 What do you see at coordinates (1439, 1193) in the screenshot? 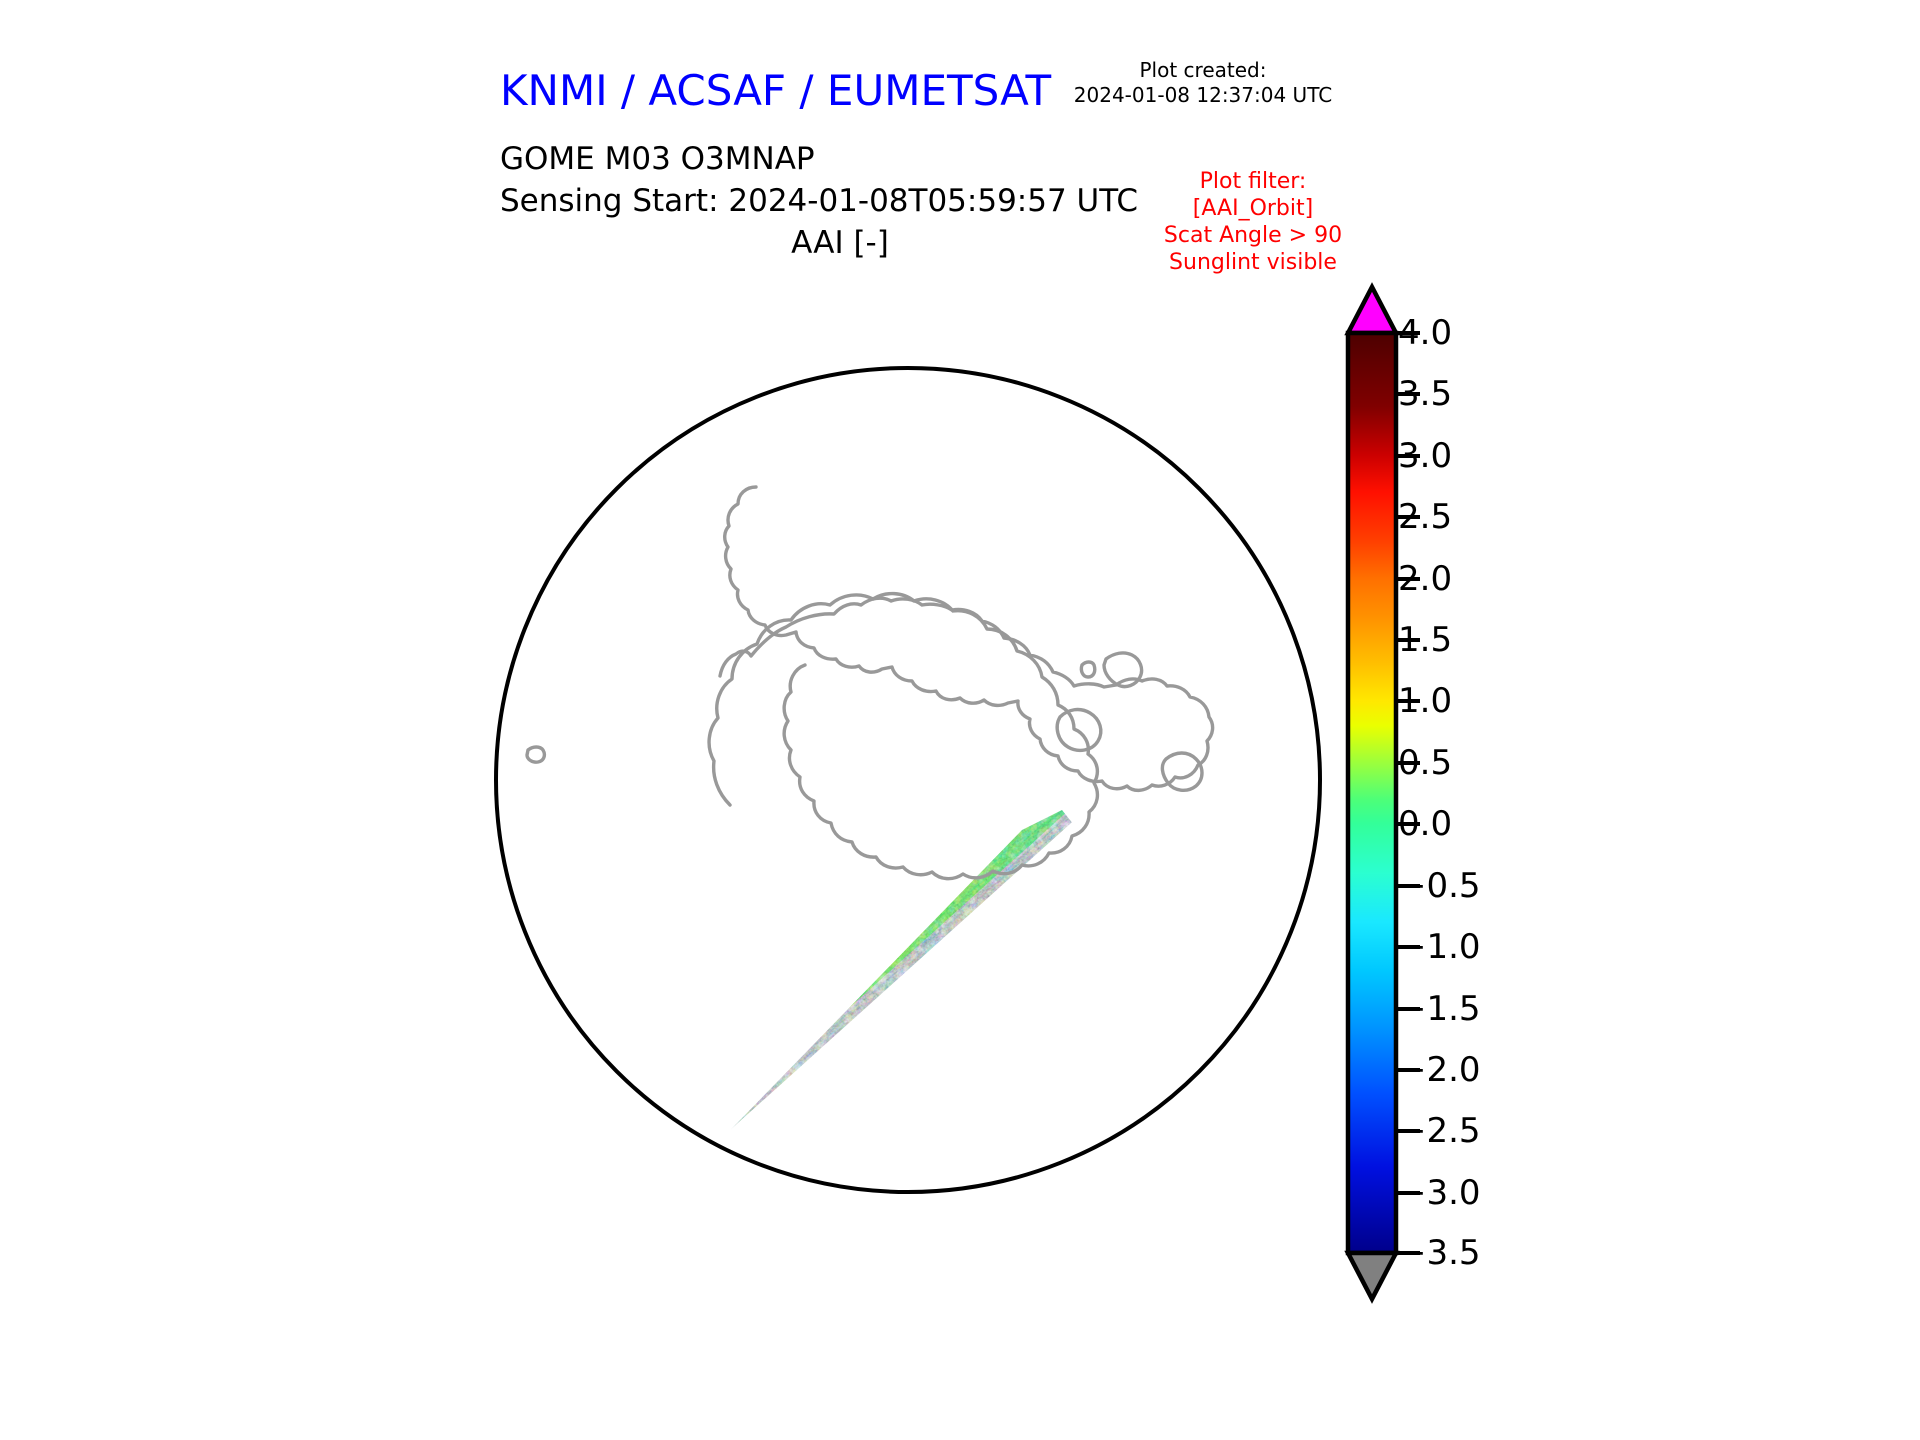
I see `colorbar-tick-label: −3.0` at bounding box center [1439, 1193].